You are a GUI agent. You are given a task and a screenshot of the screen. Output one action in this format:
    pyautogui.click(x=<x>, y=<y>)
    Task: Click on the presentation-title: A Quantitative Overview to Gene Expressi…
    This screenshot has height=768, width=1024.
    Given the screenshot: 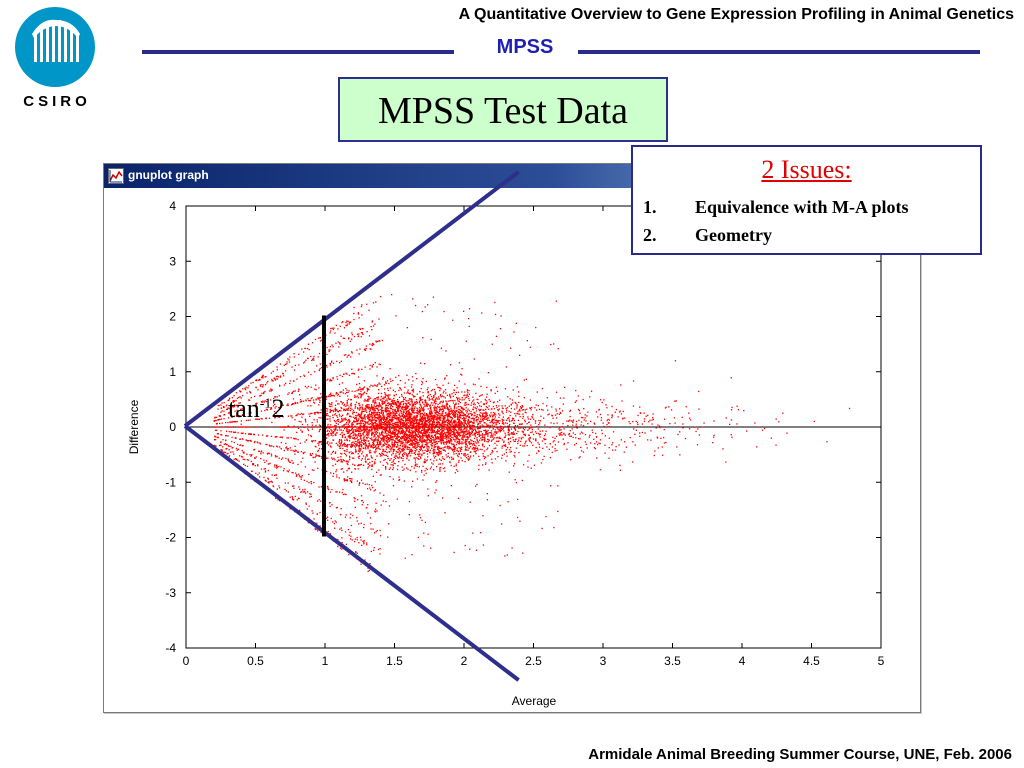 What is the action you would take?
    pyautogui.click(x=736, y=14)
    